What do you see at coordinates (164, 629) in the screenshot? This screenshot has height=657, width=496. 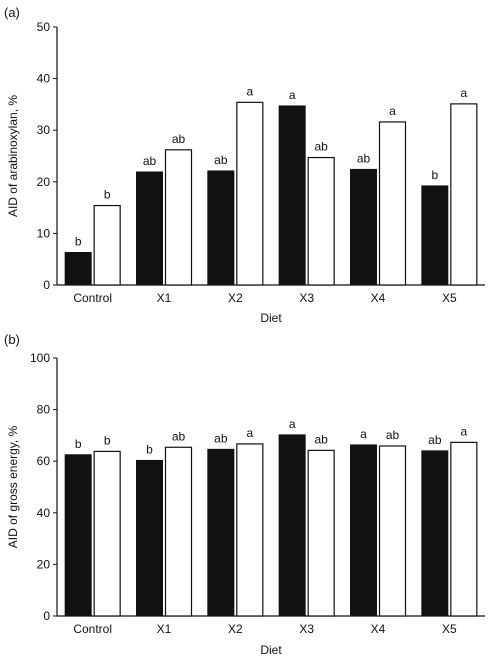 I see `category-label-b-1: X1` at bounding box center [164, 629].